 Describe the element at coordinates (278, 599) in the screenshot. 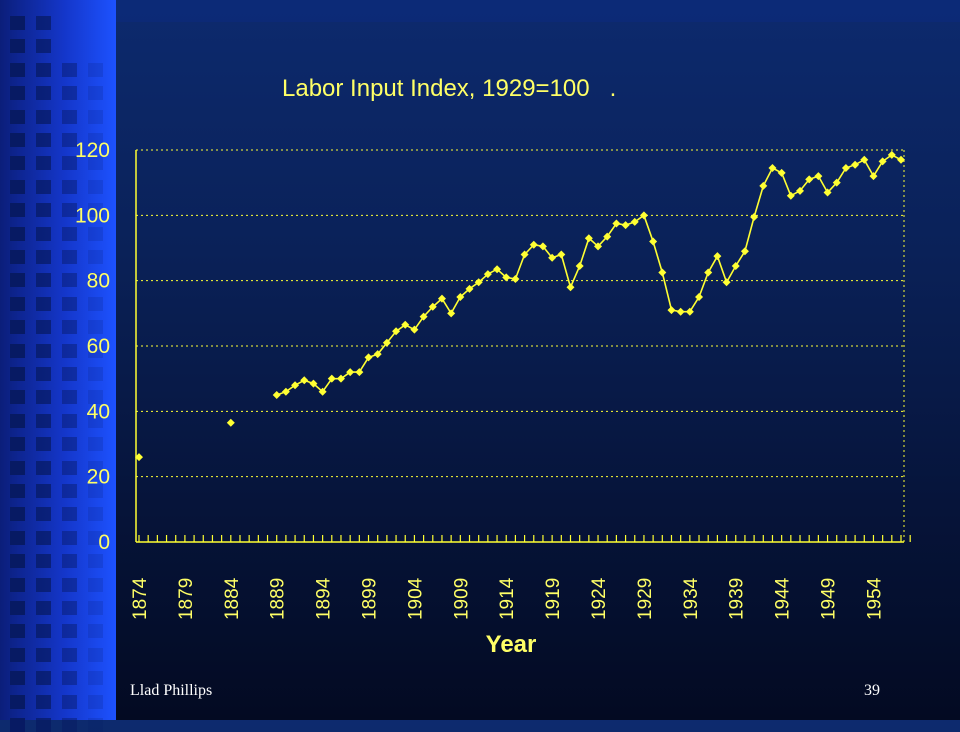

I see `x-tick-label: 1889` at that location.